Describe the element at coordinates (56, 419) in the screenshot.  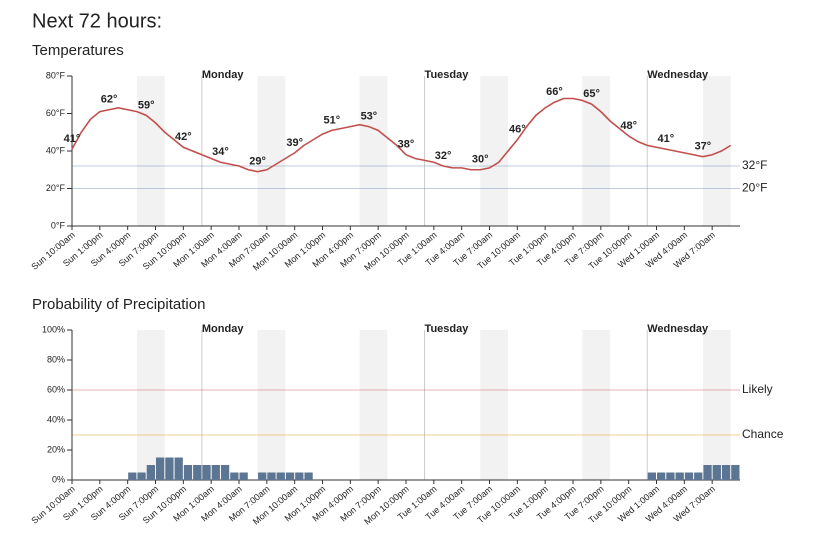
I see `y-tick-label: 40%` at that location.